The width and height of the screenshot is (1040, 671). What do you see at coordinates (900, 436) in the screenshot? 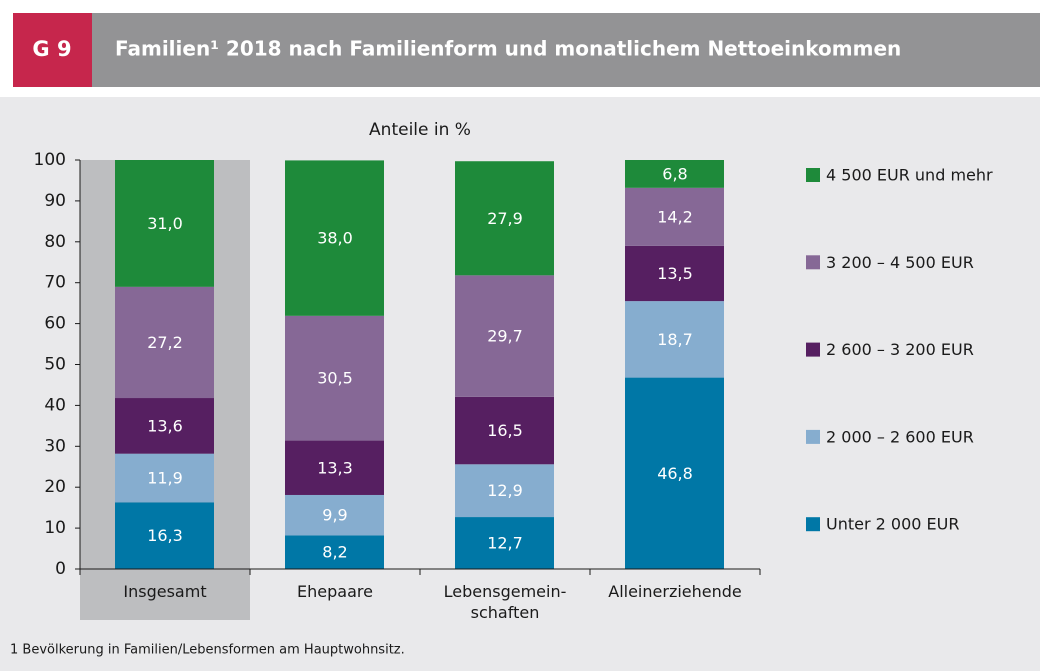
I see `legend-label: 2 000 – 2 600 EUR` at bounding box center [900, 436].